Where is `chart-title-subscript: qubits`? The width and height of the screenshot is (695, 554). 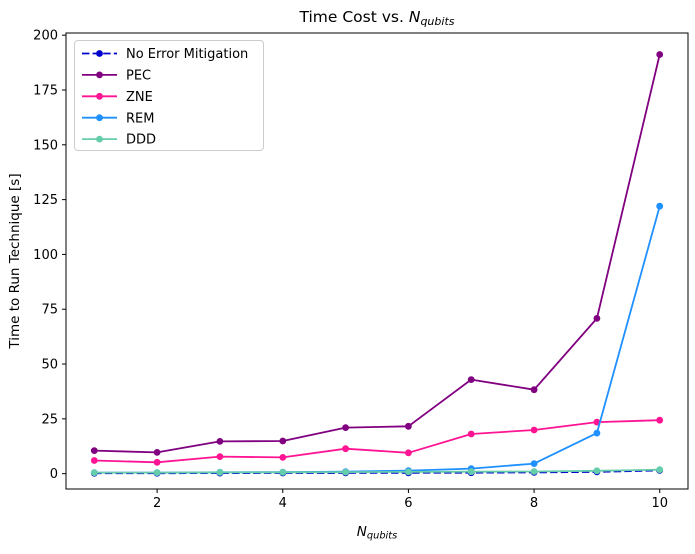
chart-title-subscript: qubits is located at coordinates (437, 21).